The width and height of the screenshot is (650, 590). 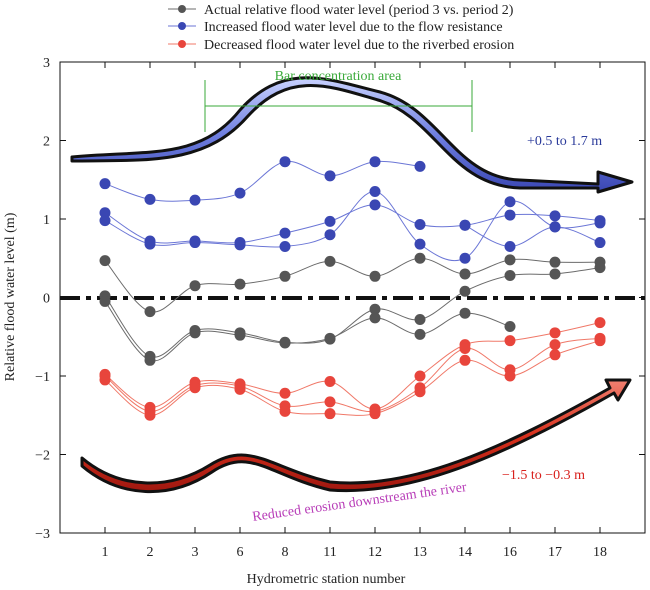 I want to click on bar-concentration-label: Bar concentration area, so click(x=338, y=76).